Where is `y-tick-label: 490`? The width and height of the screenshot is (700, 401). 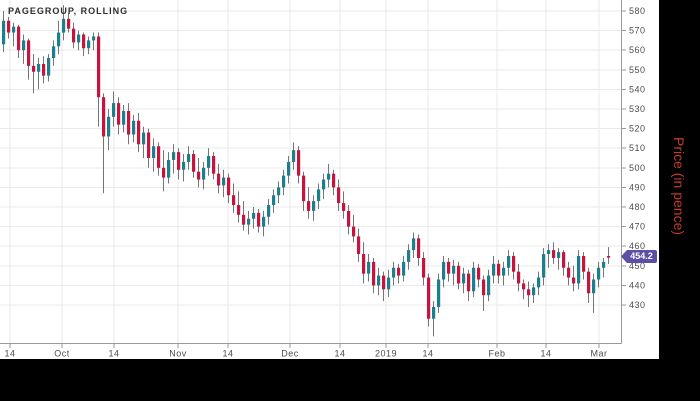
y-tick-label: 490 is located at coordinates (637, 187).